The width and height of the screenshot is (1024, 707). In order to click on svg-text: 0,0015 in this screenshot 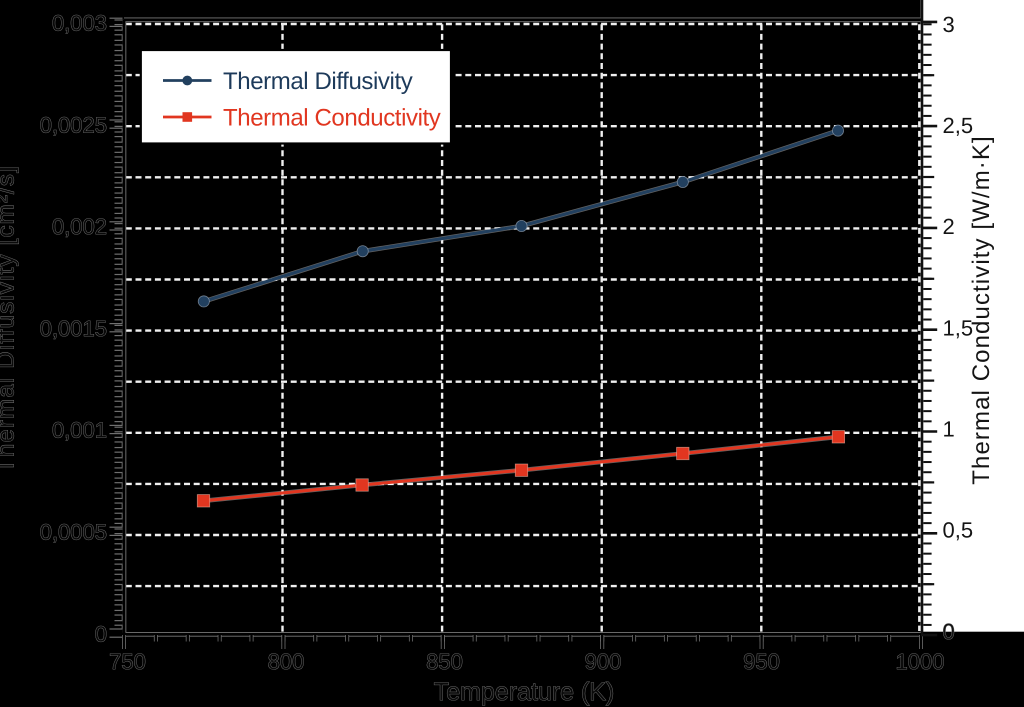, I will do `click(73, 328)`.